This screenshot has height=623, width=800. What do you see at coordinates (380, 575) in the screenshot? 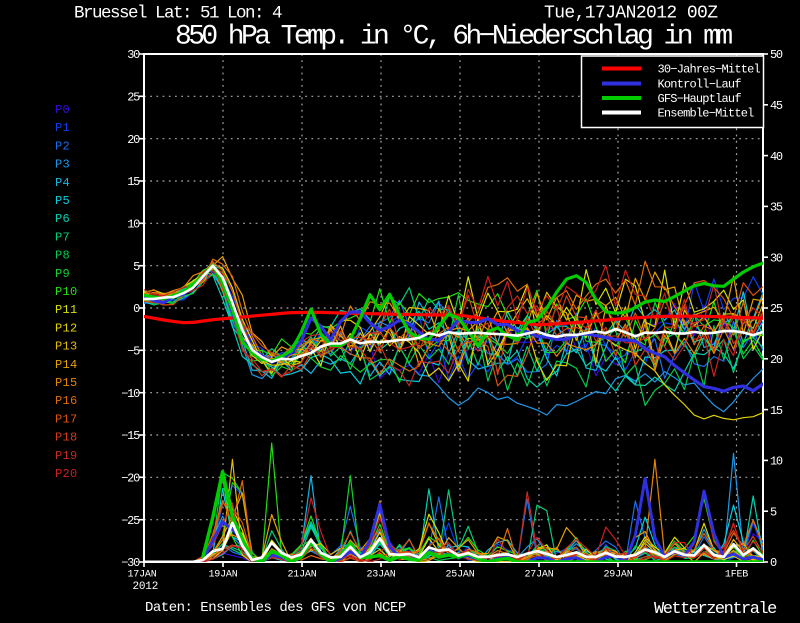
I see `svg-text: 23JAN` at bounding box center [380, 575].